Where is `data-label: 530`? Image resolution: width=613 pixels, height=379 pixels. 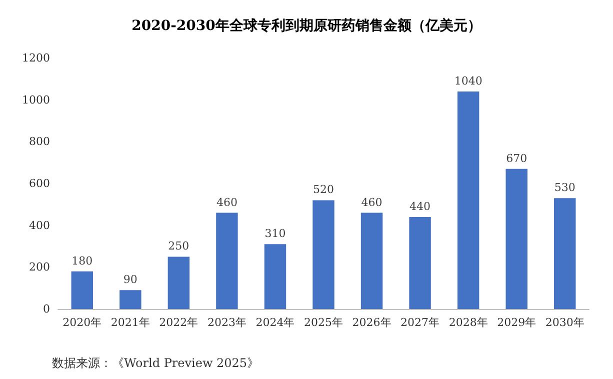
data-label: 530 is located at coordinates (565, 187).